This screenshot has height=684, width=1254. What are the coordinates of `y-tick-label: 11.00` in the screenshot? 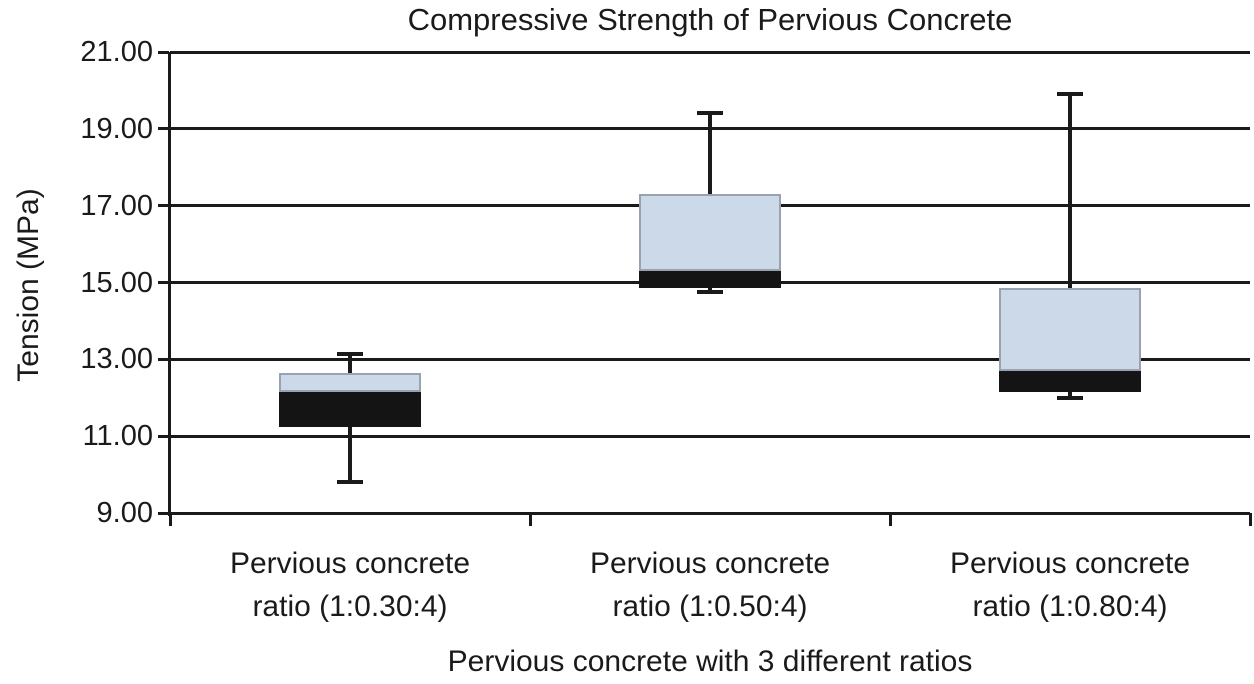 It's located at (117, 436).